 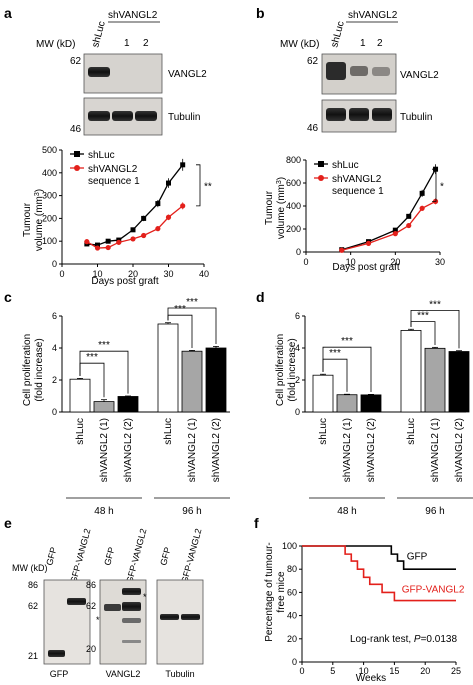 What do you see at coordinates (419, 75) in the screenshot?
I see `blot-b-vangl2-label: VANGL2` at bounding box center [419, 75].